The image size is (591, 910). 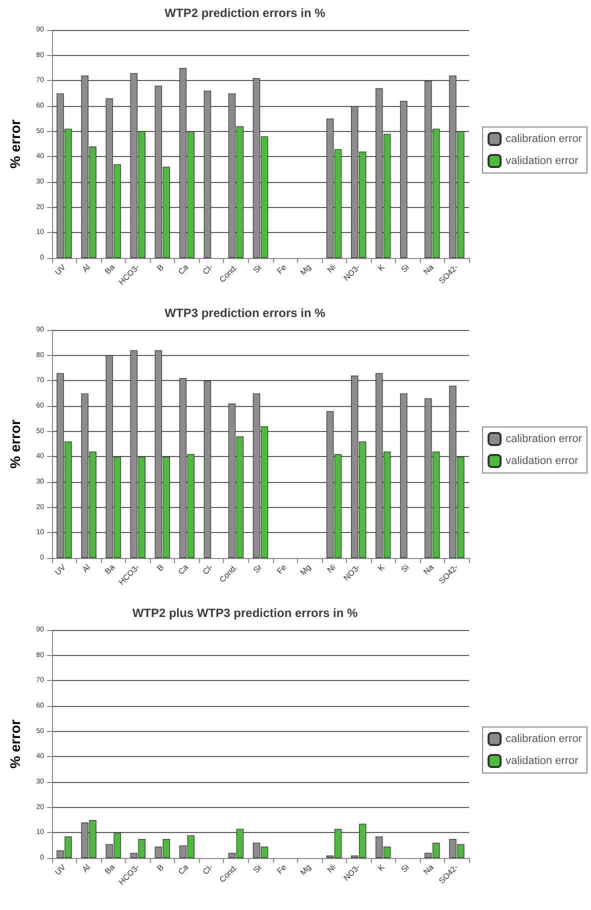 I want to click on chart-title: WTP2 prediction errors in %, so click(x=245, y=13).